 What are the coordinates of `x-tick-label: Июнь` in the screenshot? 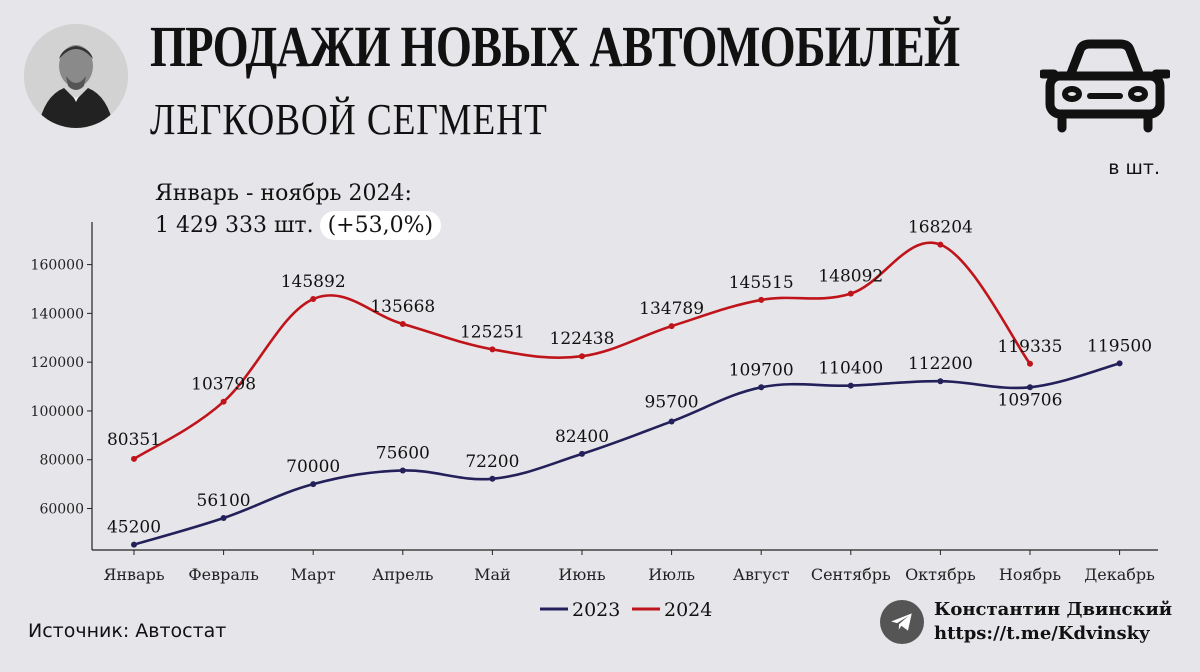 It's located at (582, 574).